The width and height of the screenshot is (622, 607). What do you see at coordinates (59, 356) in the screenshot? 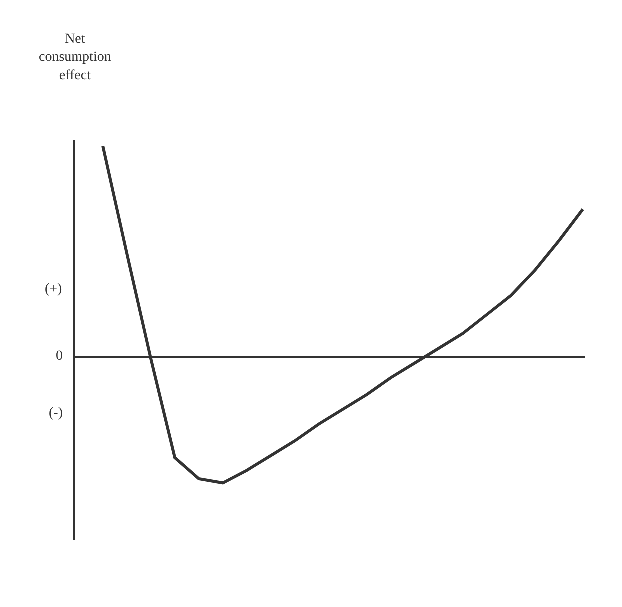
I see `text: 0` at bounding box center [59, 356].